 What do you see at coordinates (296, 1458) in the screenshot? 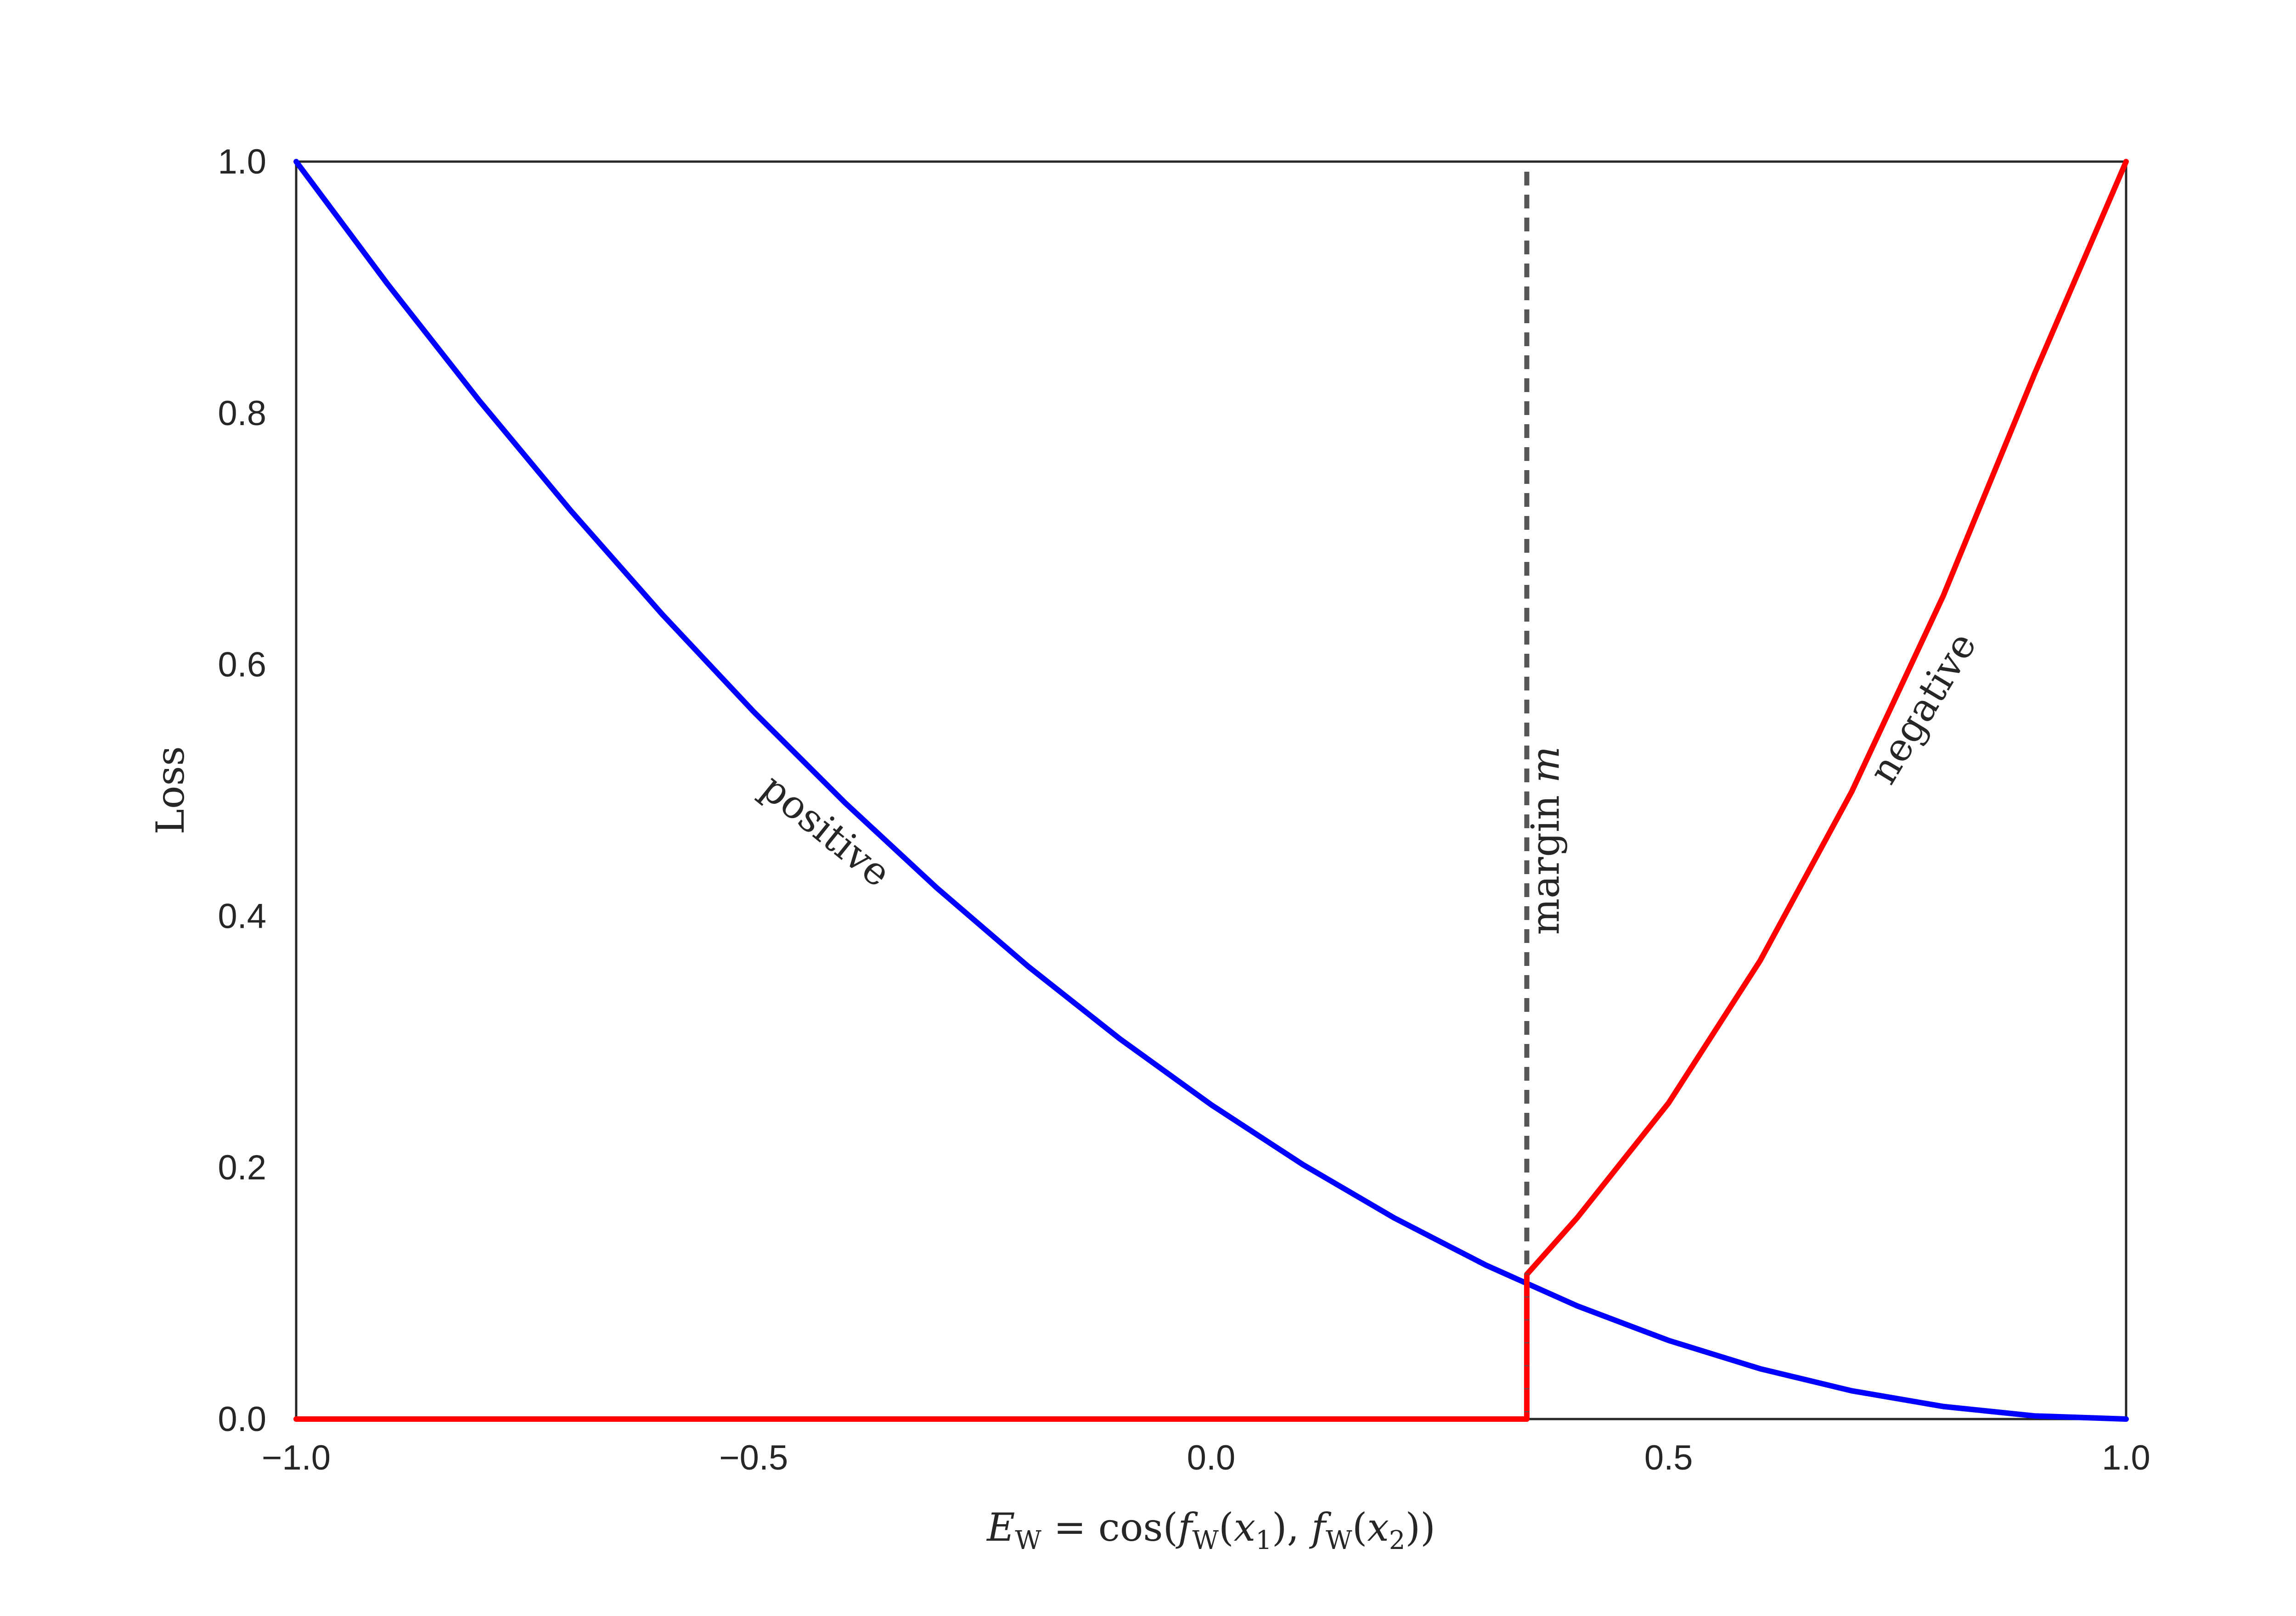
I see `x-tick-label: −1.0` at bounding box center [296, 1458].